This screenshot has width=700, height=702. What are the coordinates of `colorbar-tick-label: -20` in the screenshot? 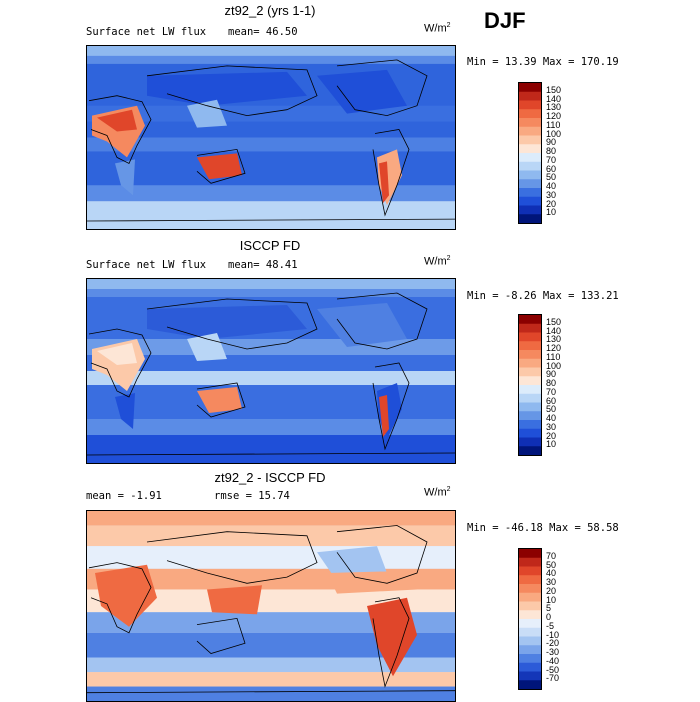 It's located at (553, 643).